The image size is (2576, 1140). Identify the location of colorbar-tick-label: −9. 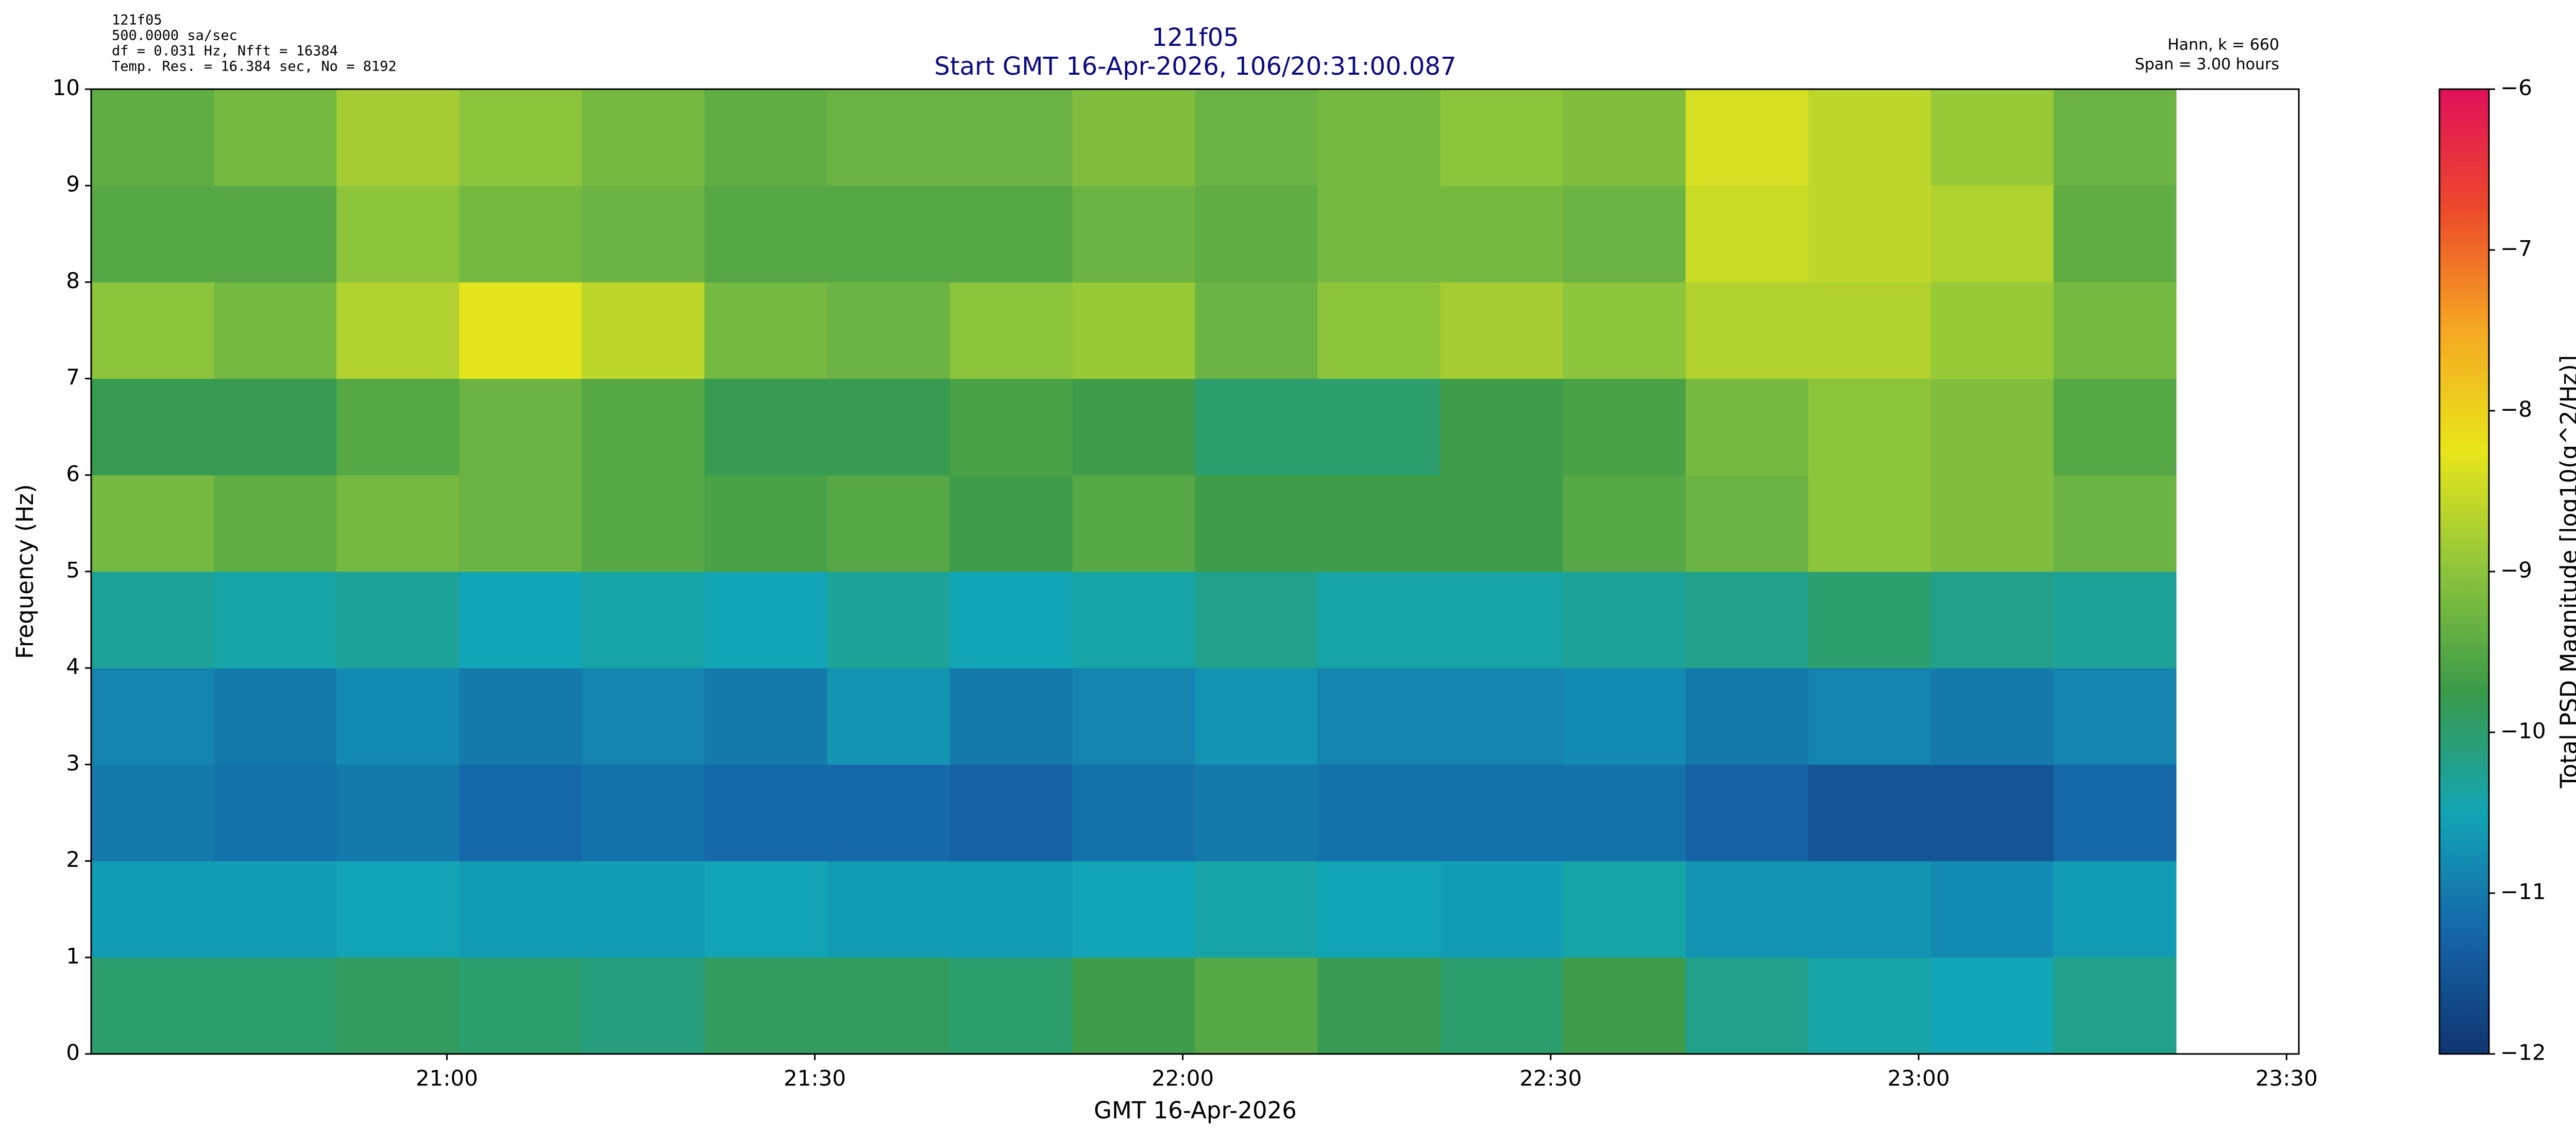
(2516, 570).